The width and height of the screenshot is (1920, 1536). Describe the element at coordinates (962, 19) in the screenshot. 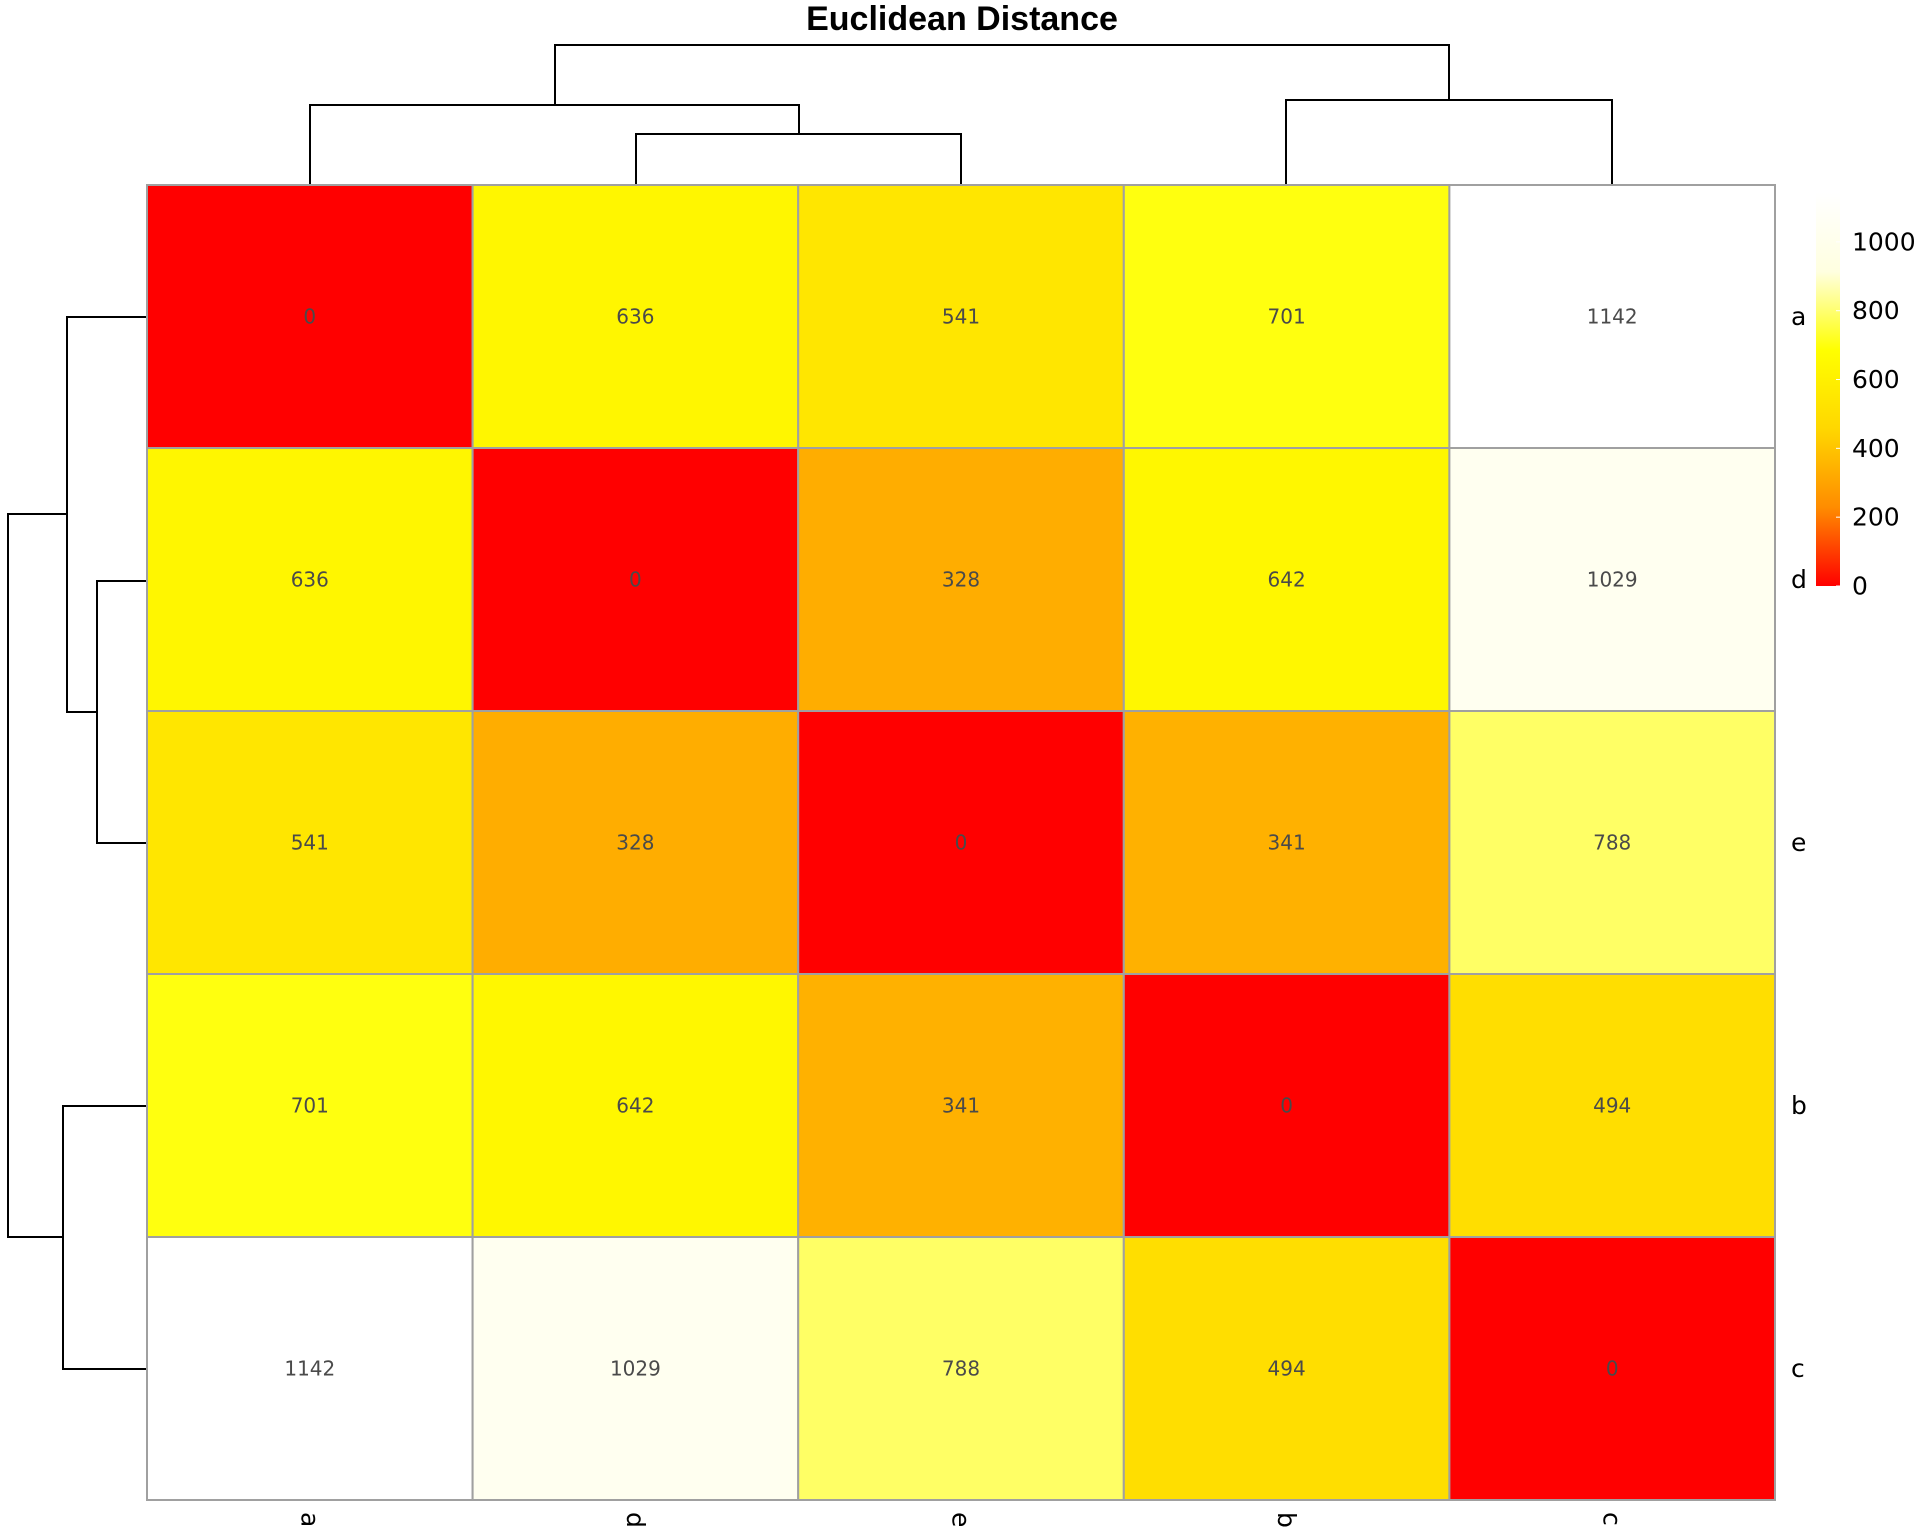

I see `chart-title: Euclidean Distance` at that location.